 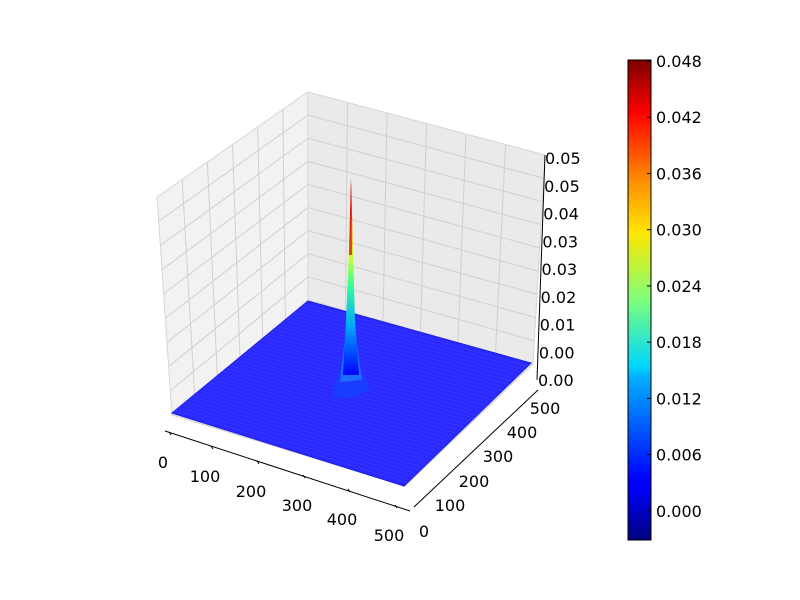 I want to click on x-tick-labels: 0 100 200 300 400 500, so click(x=281, y=488).